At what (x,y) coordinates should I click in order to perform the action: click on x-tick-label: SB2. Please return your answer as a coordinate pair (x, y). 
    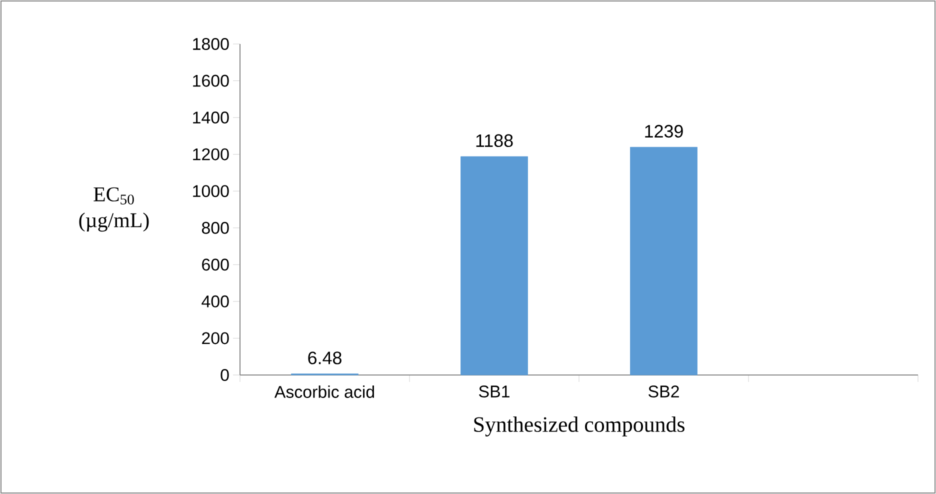
    Looking at the image, I should click on (663, 392).